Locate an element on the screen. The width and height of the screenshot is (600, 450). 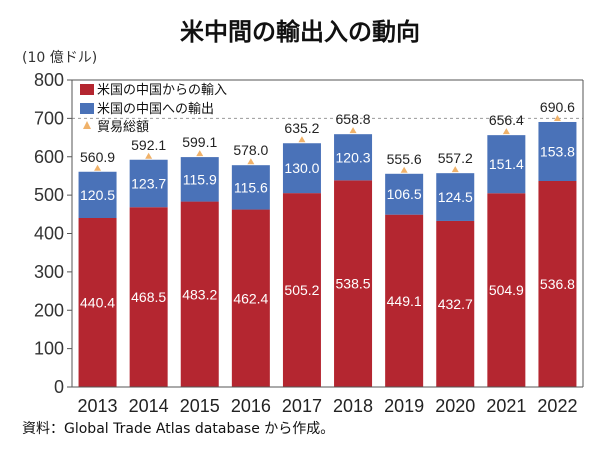
imports-value-label: 505.2 is located at coordinates (301, 290).